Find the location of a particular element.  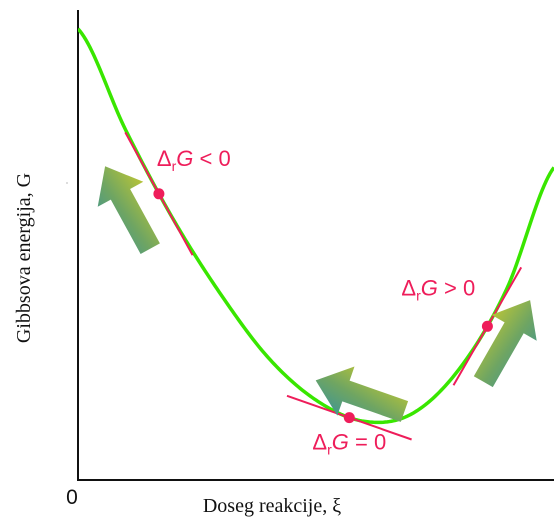

delta-g-label: ΔrG < 0 is located at coordinates (194, 160).